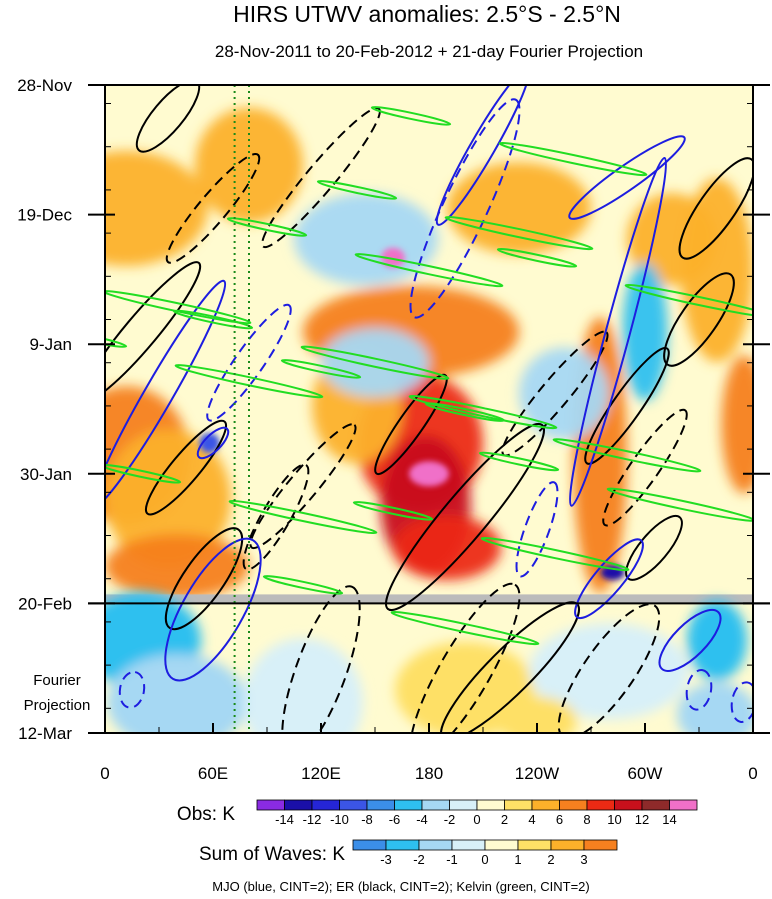  What do you see at coordinates (429, 599) in the screenshot?
I see `missing-data-band` at bounding box center [429, 599].